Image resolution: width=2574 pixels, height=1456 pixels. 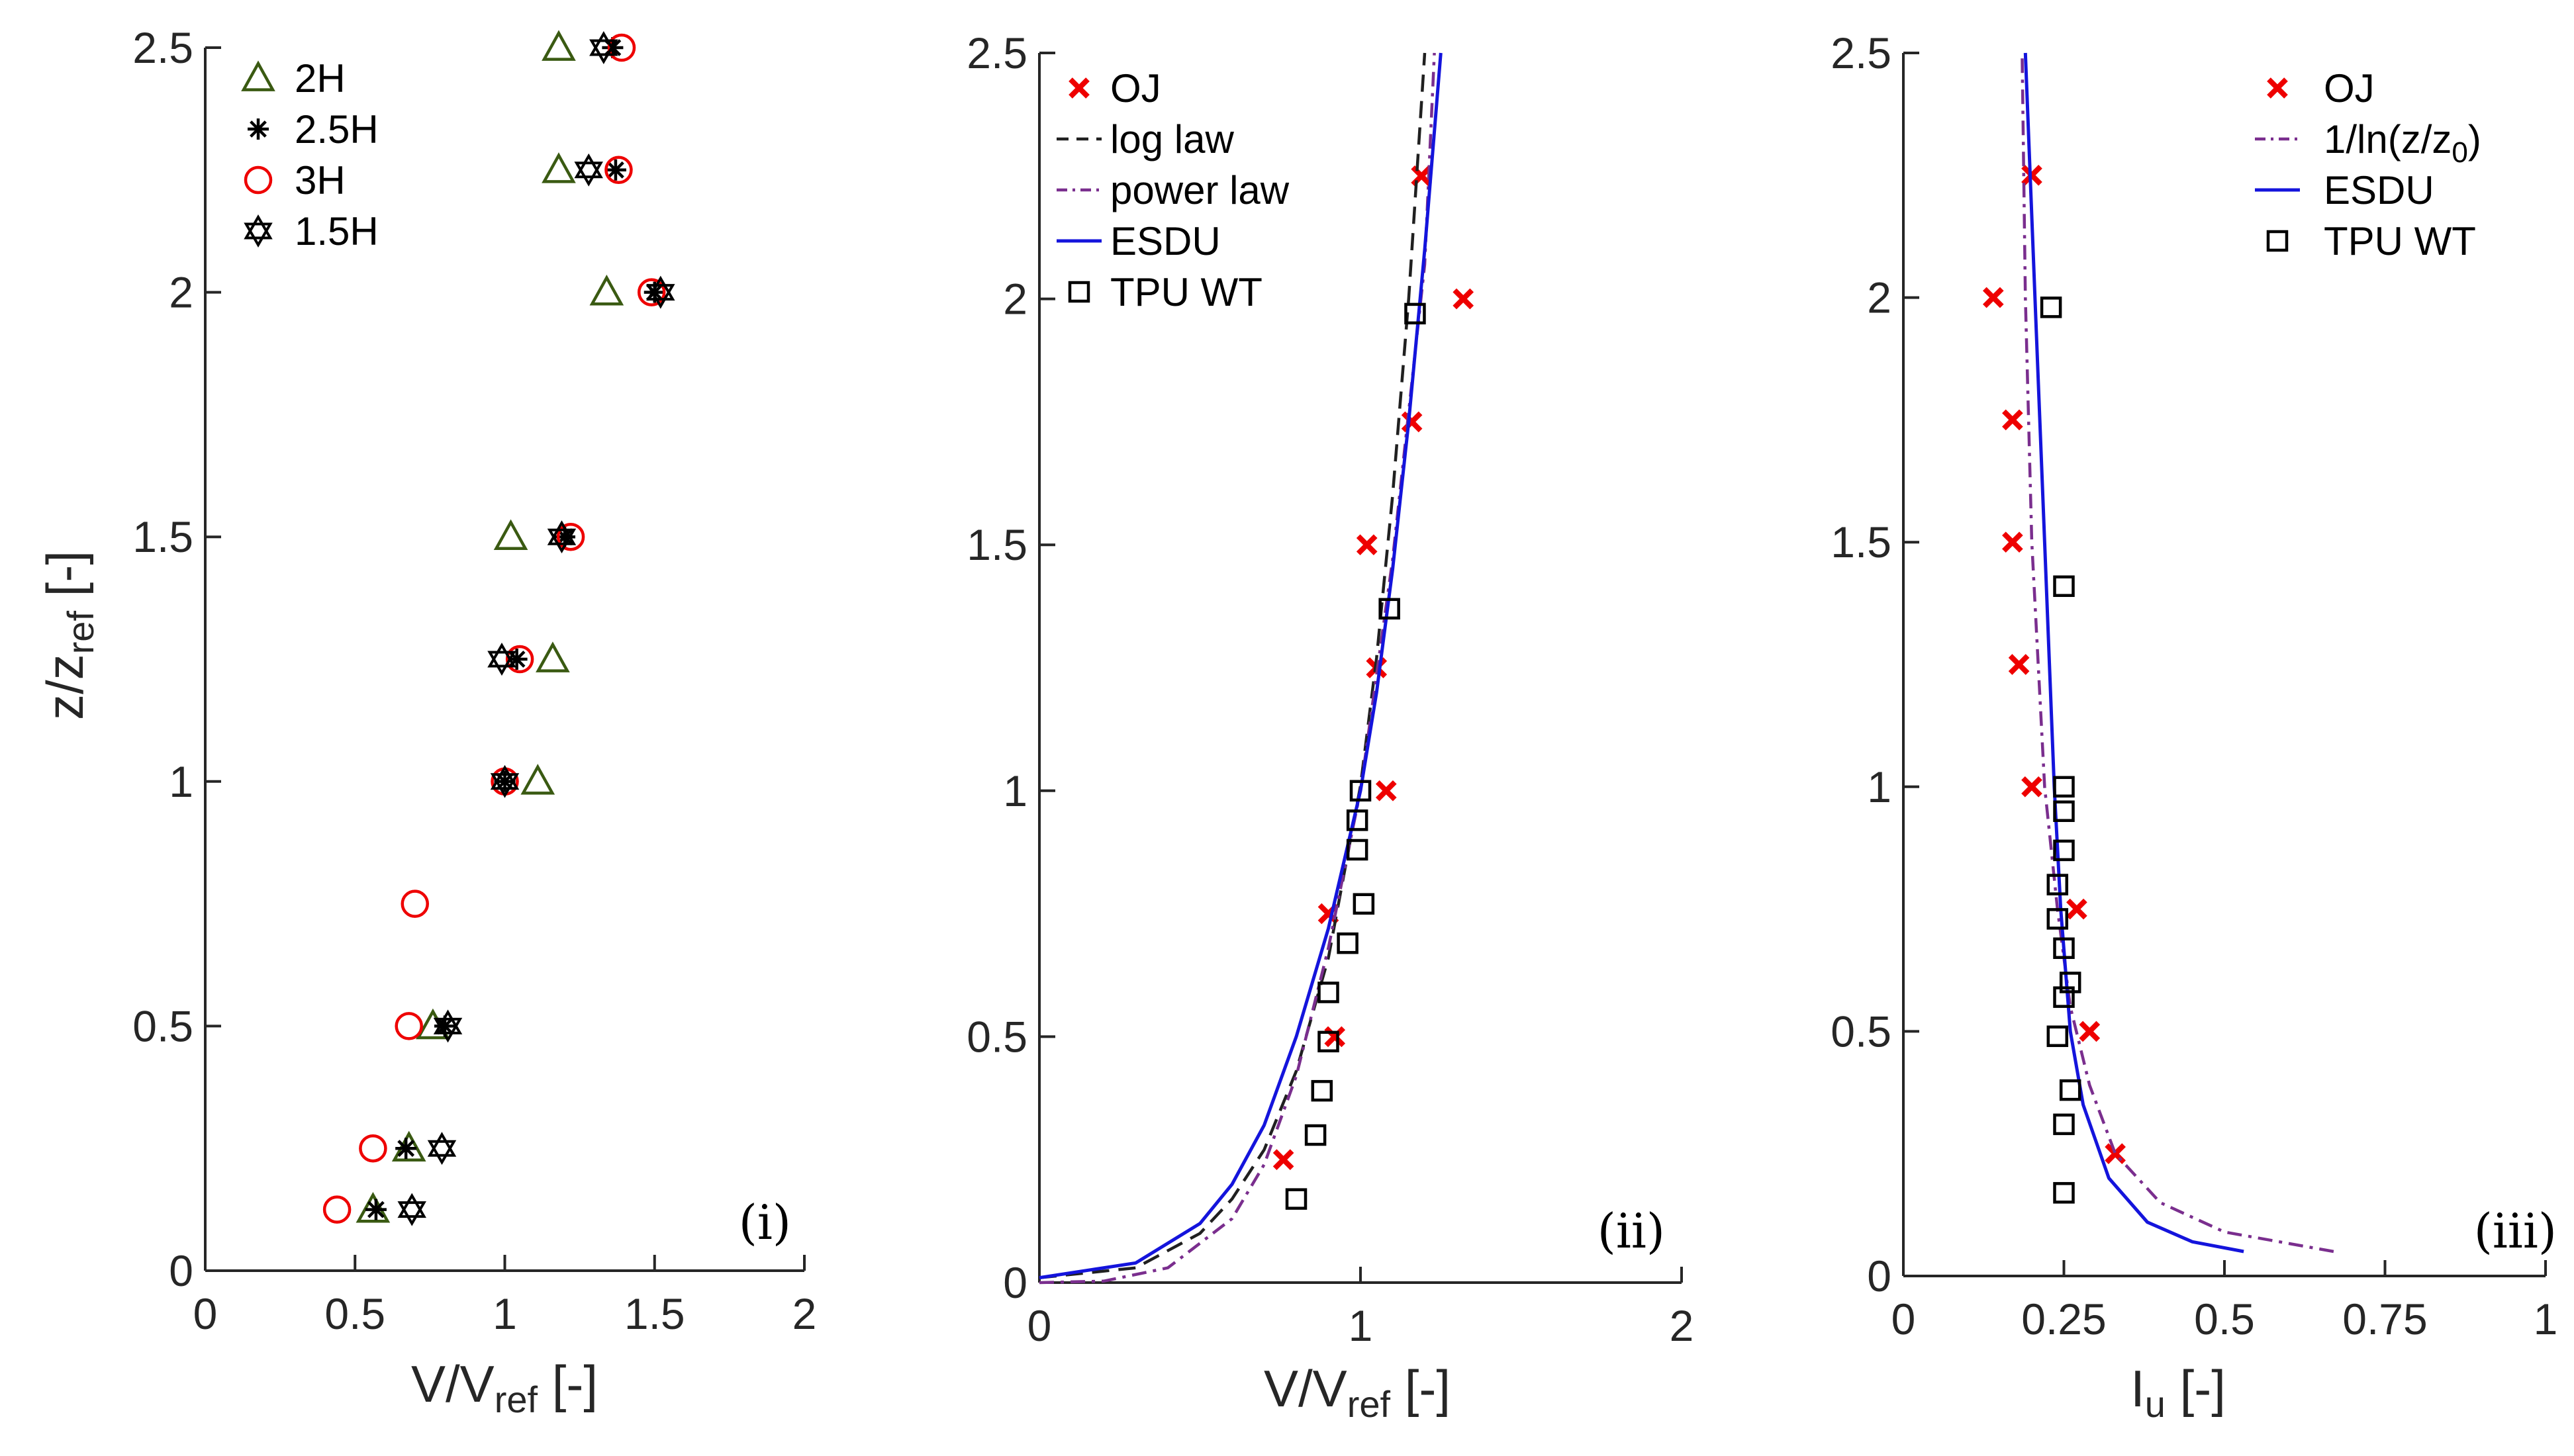 What do you see at coordinates (1079, 88) in the screenshot?
I see `panel-ii-legend-oj-swatch` at bounding box center [1079, 88].